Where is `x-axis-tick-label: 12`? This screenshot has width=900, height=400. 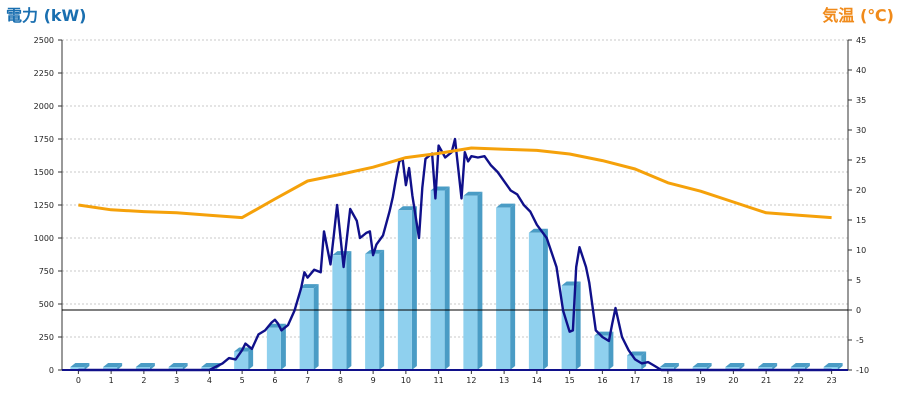
x-axis-tick-label: 12 is located at coordinates (471, 380).